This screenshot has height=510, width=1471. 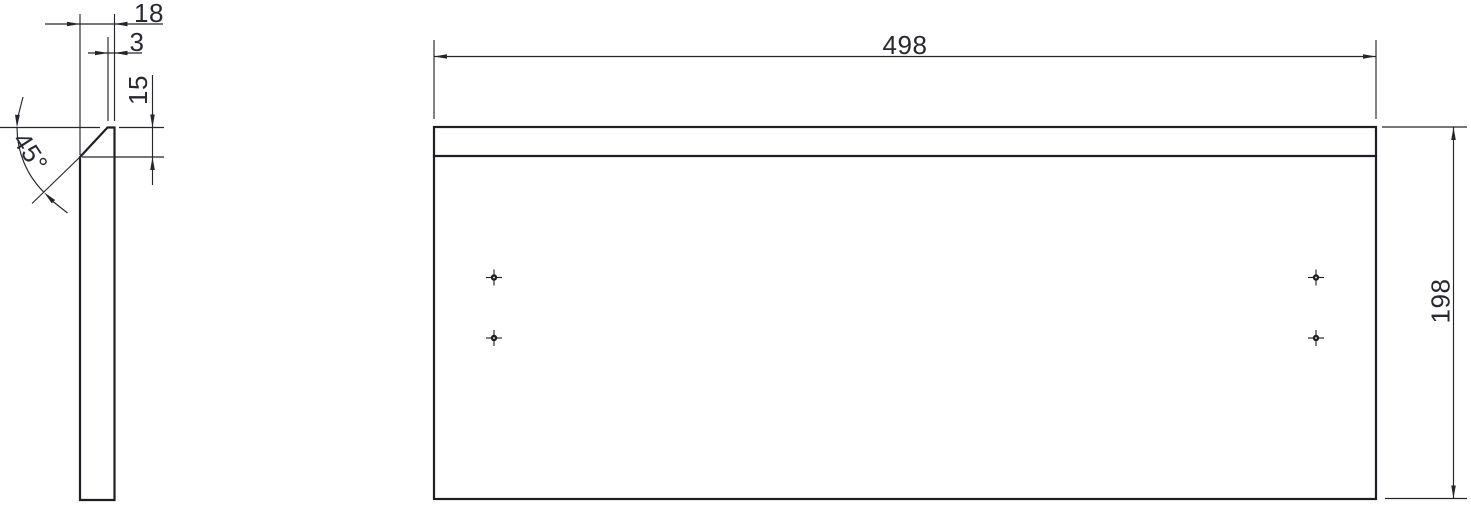 I want to click on dim-label-chamfer-angle: 45°, so click(x=30, y=152).